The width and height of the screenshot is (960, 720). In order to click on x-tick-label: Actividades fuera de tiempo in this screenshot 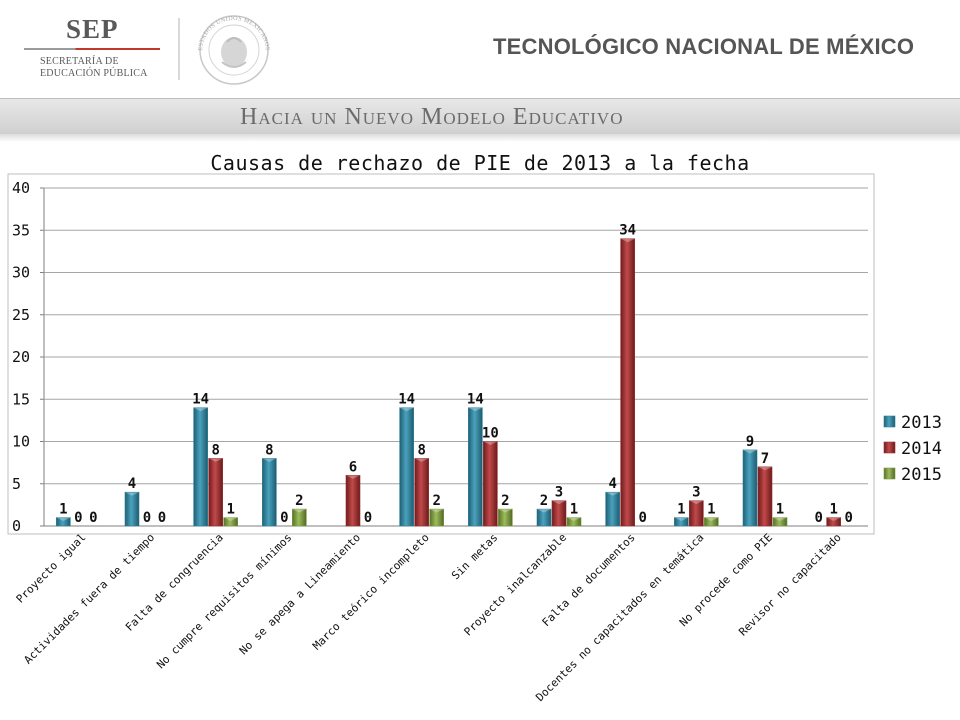, I will do `click(89, 599)`.